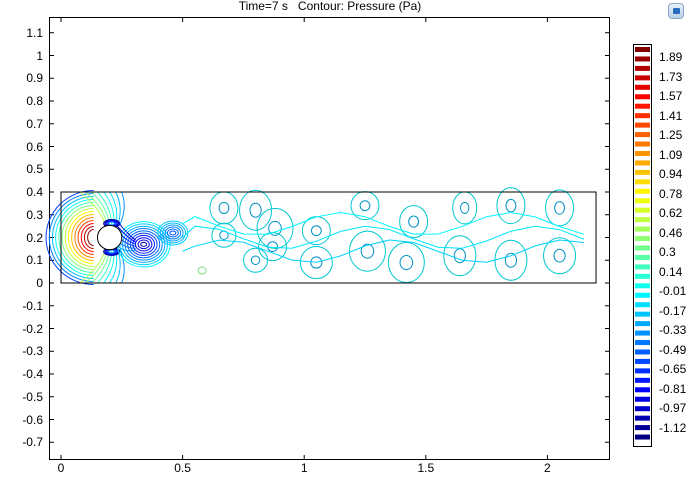  Describe the element at coordinates (673, 291) in the screenshot. I see `colorbar-label: -0.01` at that location.